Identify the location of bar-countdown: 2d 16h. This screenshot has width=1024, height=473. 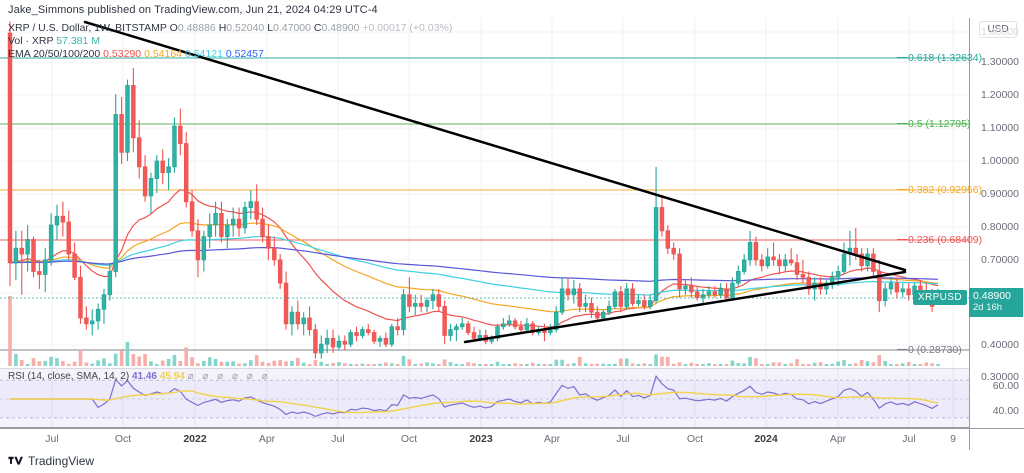
(988, 307).